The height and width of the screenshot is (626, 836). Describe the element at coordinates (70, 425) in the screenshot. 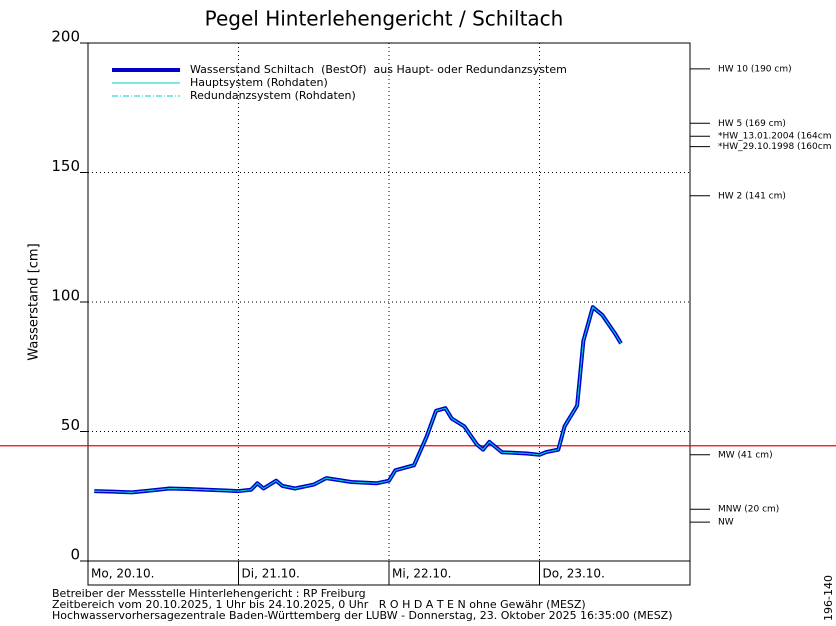

I see `y-tick-label: 50` at that location.